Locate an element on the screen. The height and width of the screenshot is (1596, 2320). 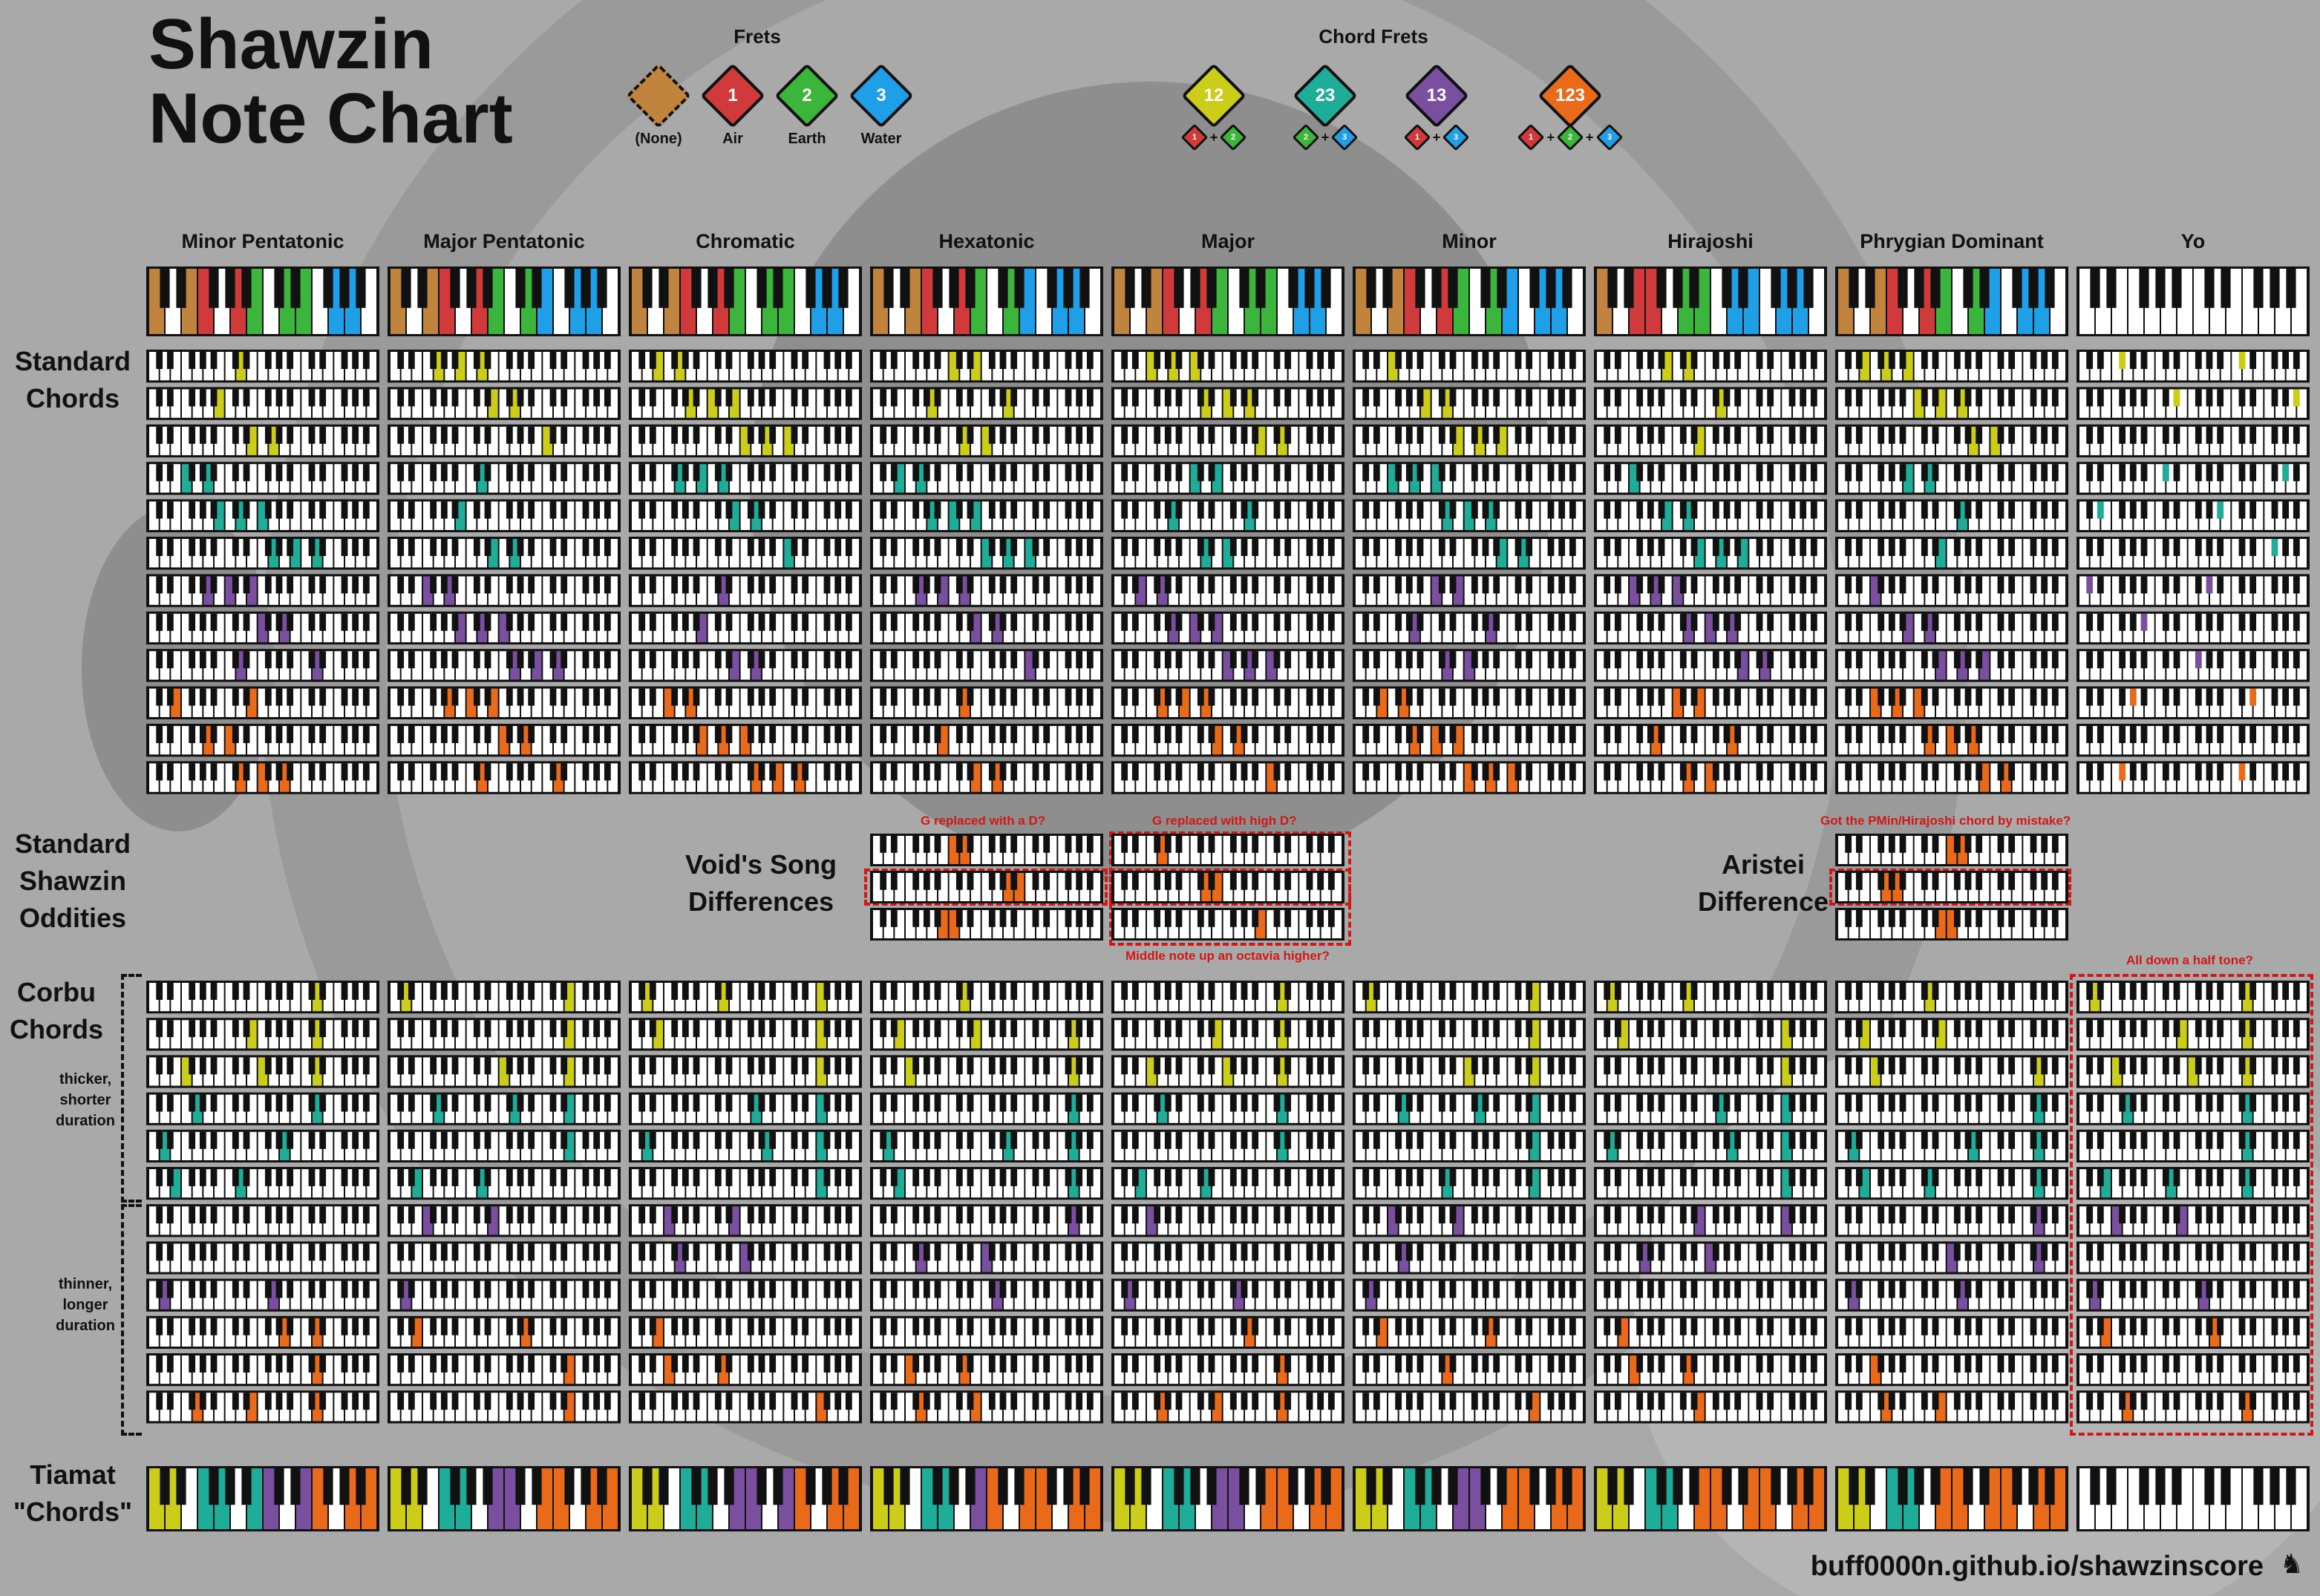
chord-fret-legend-item: 123 1 +2 +3 is located at coordinates (1570, 107).